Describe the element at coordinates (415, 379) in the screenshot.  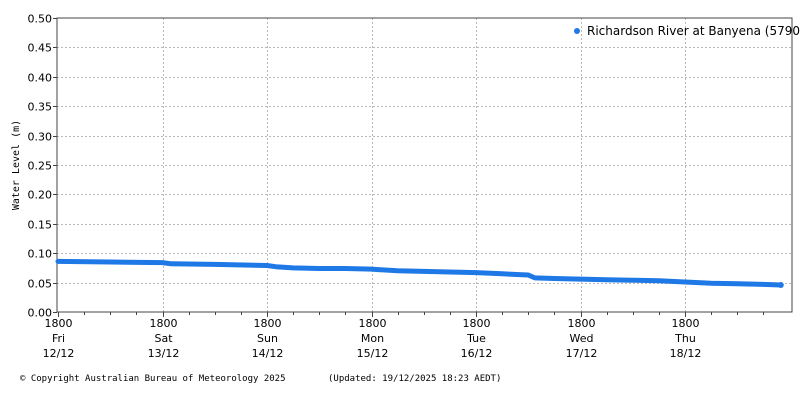
I see `updated-timestamp: (Updated: 19/12/2025 18:23 AEDT)` at that location.